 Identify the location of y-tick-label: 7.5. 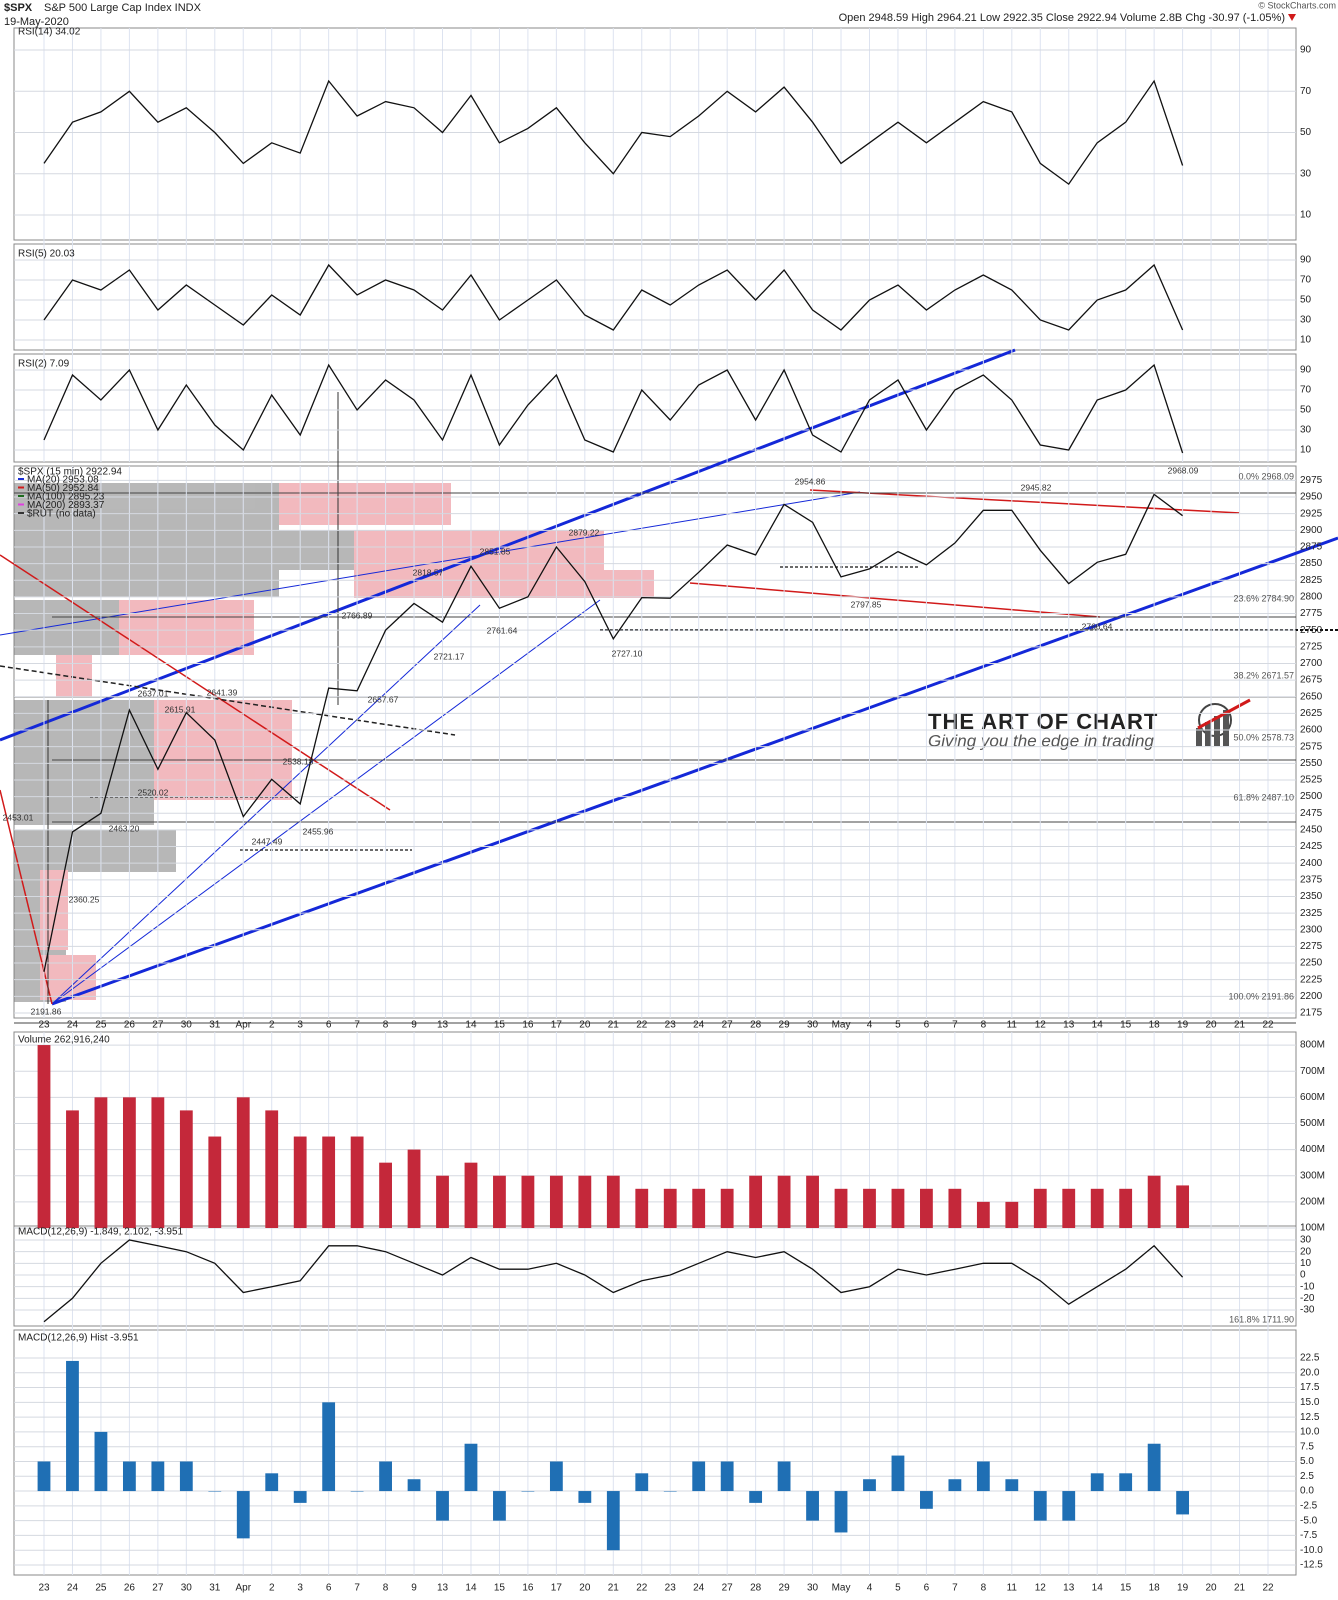
(1307, 1446).